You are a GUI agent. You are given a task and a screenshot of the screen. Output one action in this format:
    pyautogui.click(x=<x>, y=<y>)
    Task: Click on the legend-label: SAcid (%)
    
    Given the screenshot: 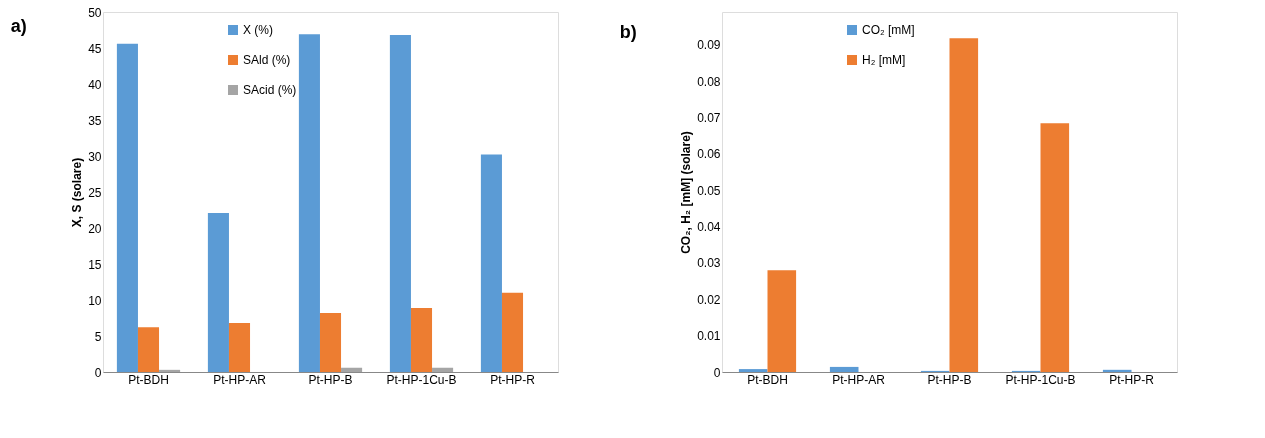 What is the action you would take?
    pyautogui.click(x=270, y=90)
    